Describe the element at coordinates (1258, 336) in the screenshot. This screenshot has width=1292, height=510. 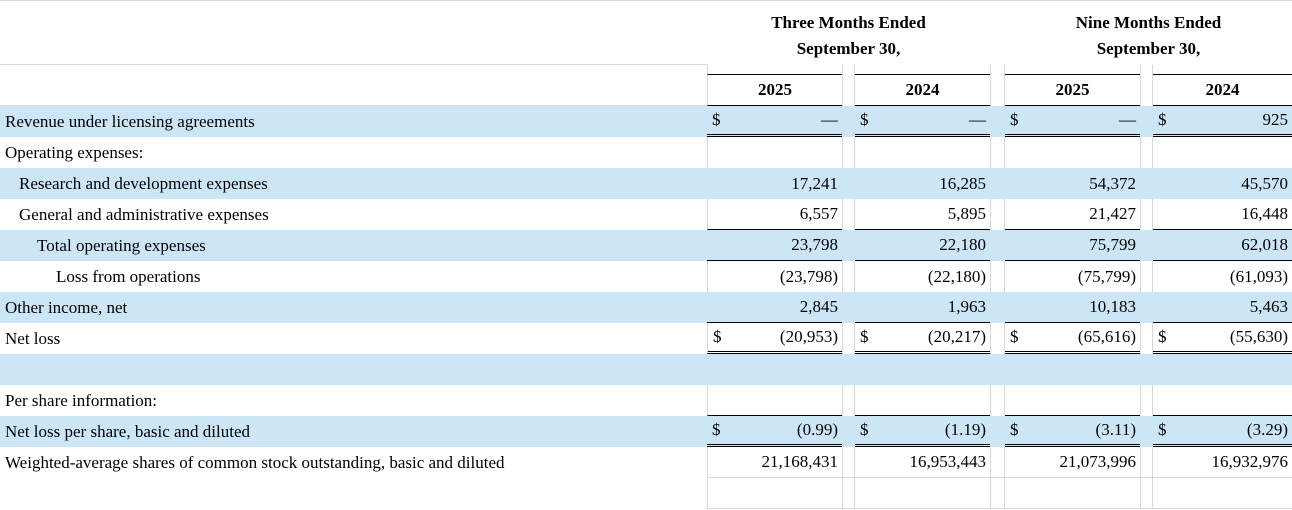
I see `value-text: (55,630)` at that location.